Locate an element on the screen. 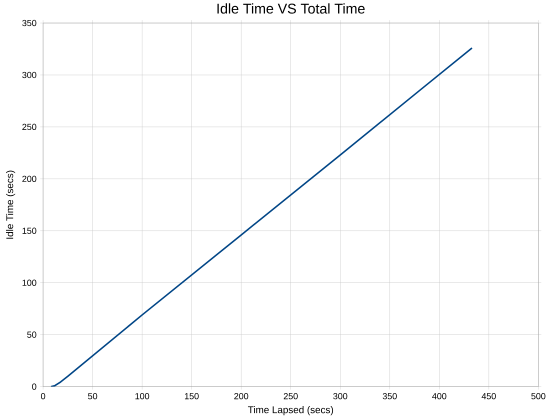 Image resolution: width=549 pixels, height=418 pixels. x-tick-label: 100 is located at coordinates (142, 396).